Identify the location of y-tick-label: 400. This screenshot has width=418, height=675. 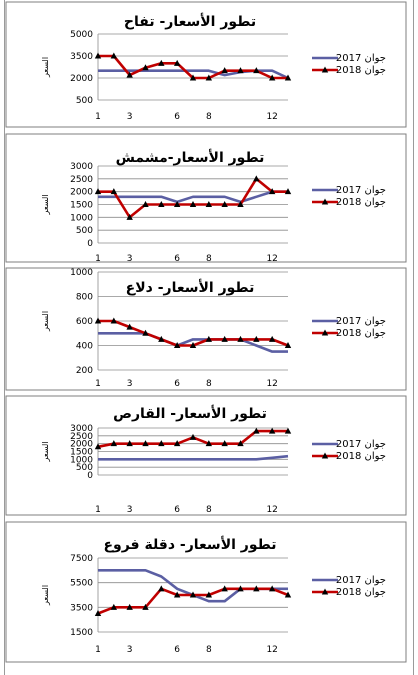
(84, 347).